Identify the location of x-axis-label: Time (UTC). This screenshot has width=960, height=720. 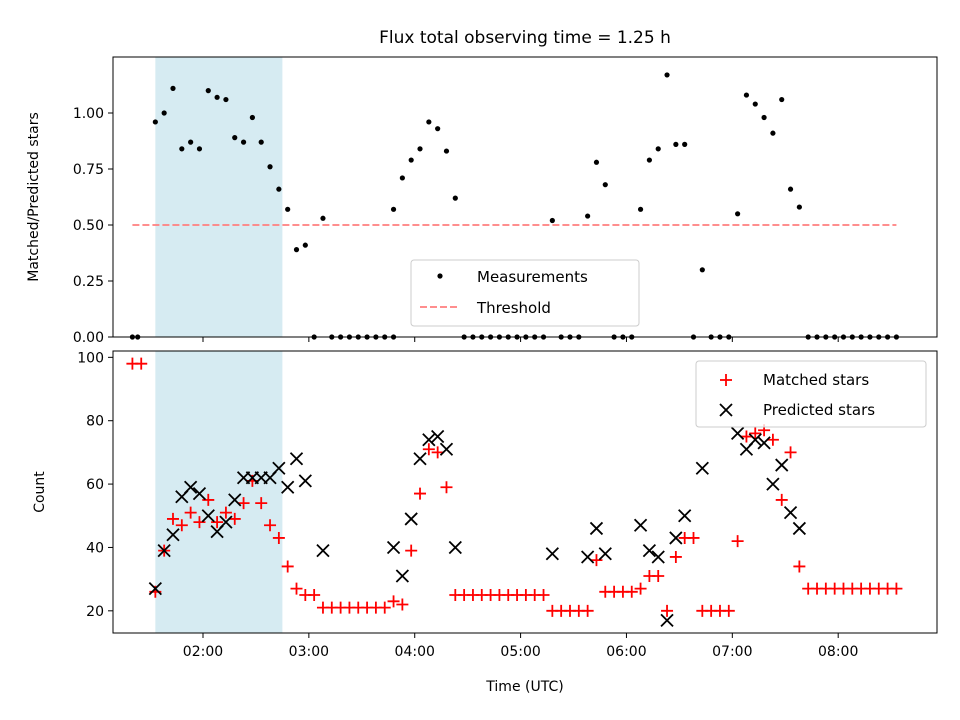
(524, 687).